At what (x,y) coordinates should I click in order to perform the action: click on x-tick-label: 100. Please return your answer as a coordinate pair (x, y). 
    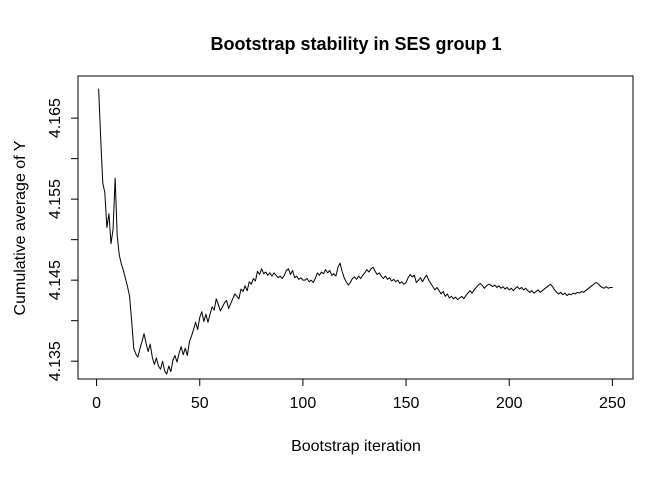
    Looking at the image, I should click on (303, 403).